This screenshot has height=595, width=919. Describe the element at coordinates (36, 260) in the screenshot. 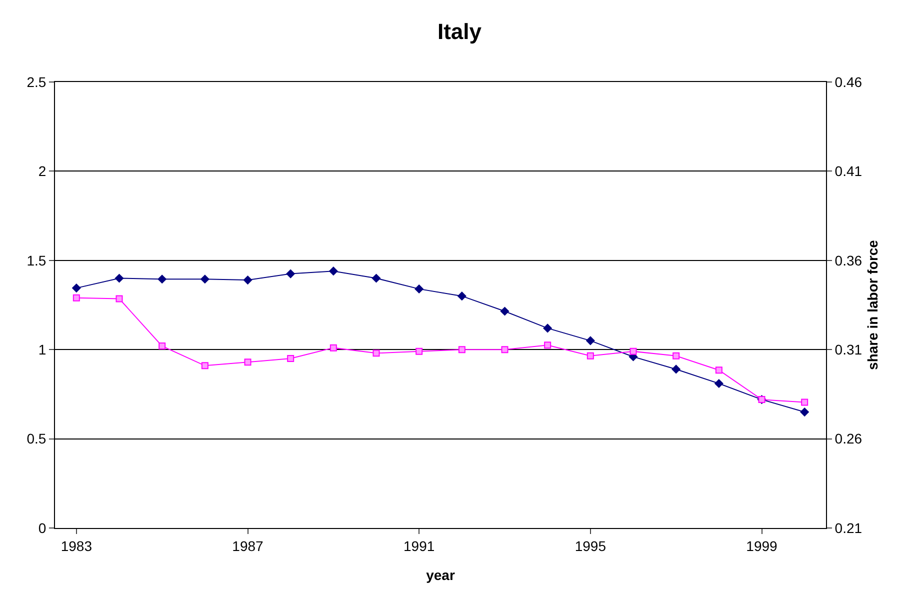

I see `y-tick-label: 1.5` at that location.